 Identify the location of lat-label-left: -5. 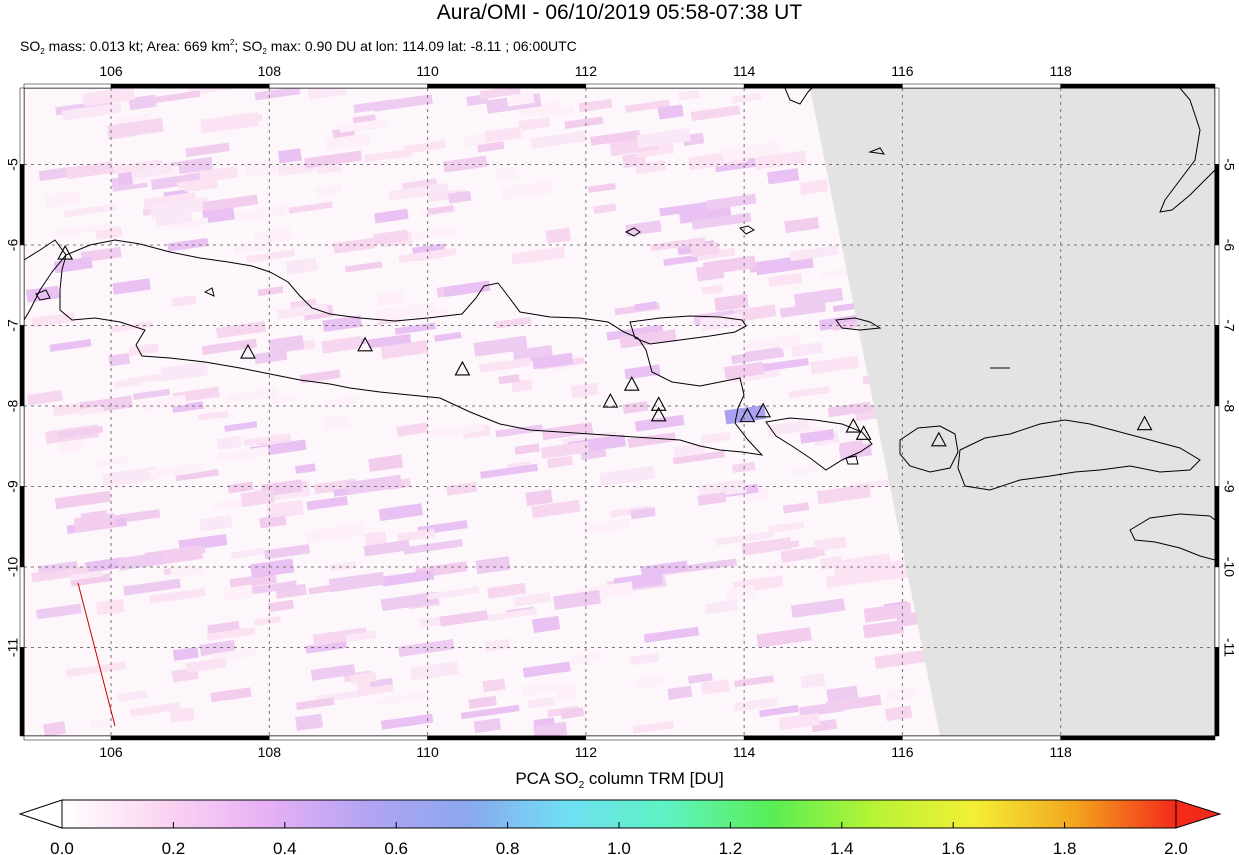
(13, 164).